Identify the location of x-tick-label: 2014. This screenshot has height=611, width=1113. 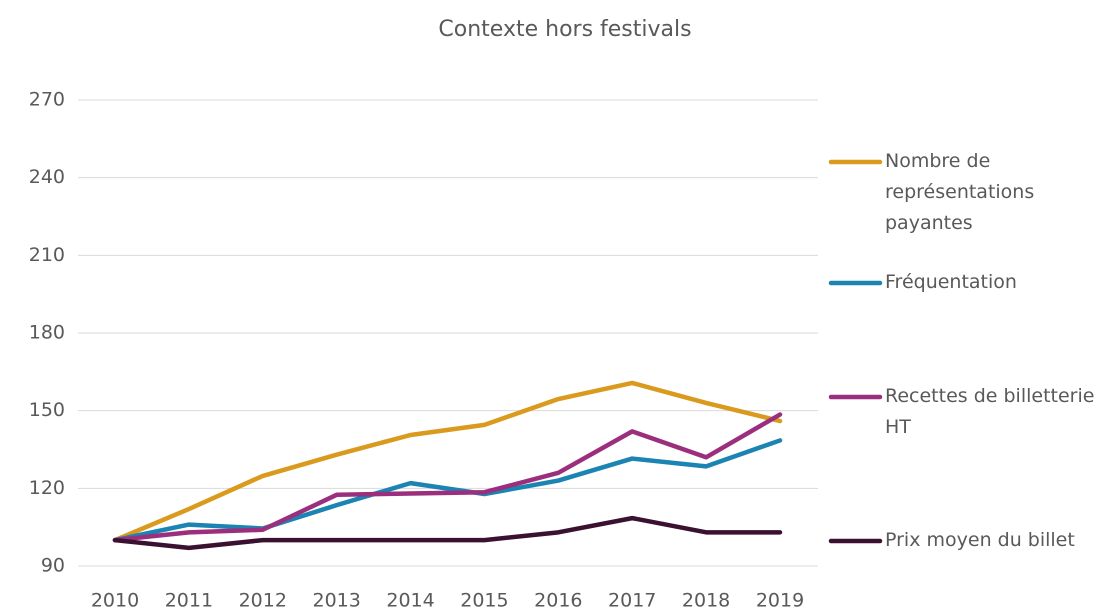
(410, 600).